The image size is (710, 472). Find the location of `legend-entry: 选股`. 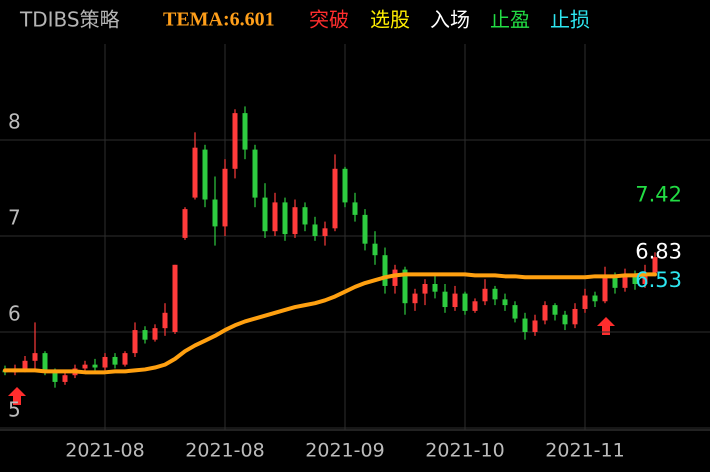

legend-entry: 选股 is located at coordinates (390, 20).